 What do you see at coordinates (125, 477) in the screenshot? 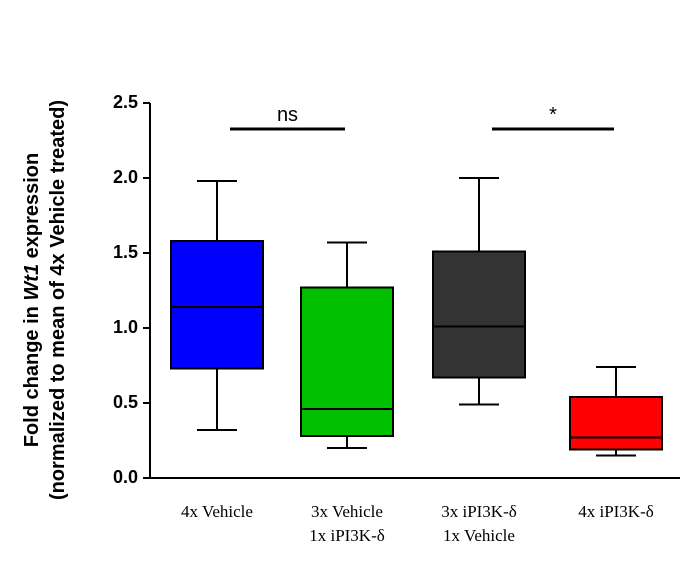
I see `y-tick-label: 0.0` at bounding box center [125, 477].